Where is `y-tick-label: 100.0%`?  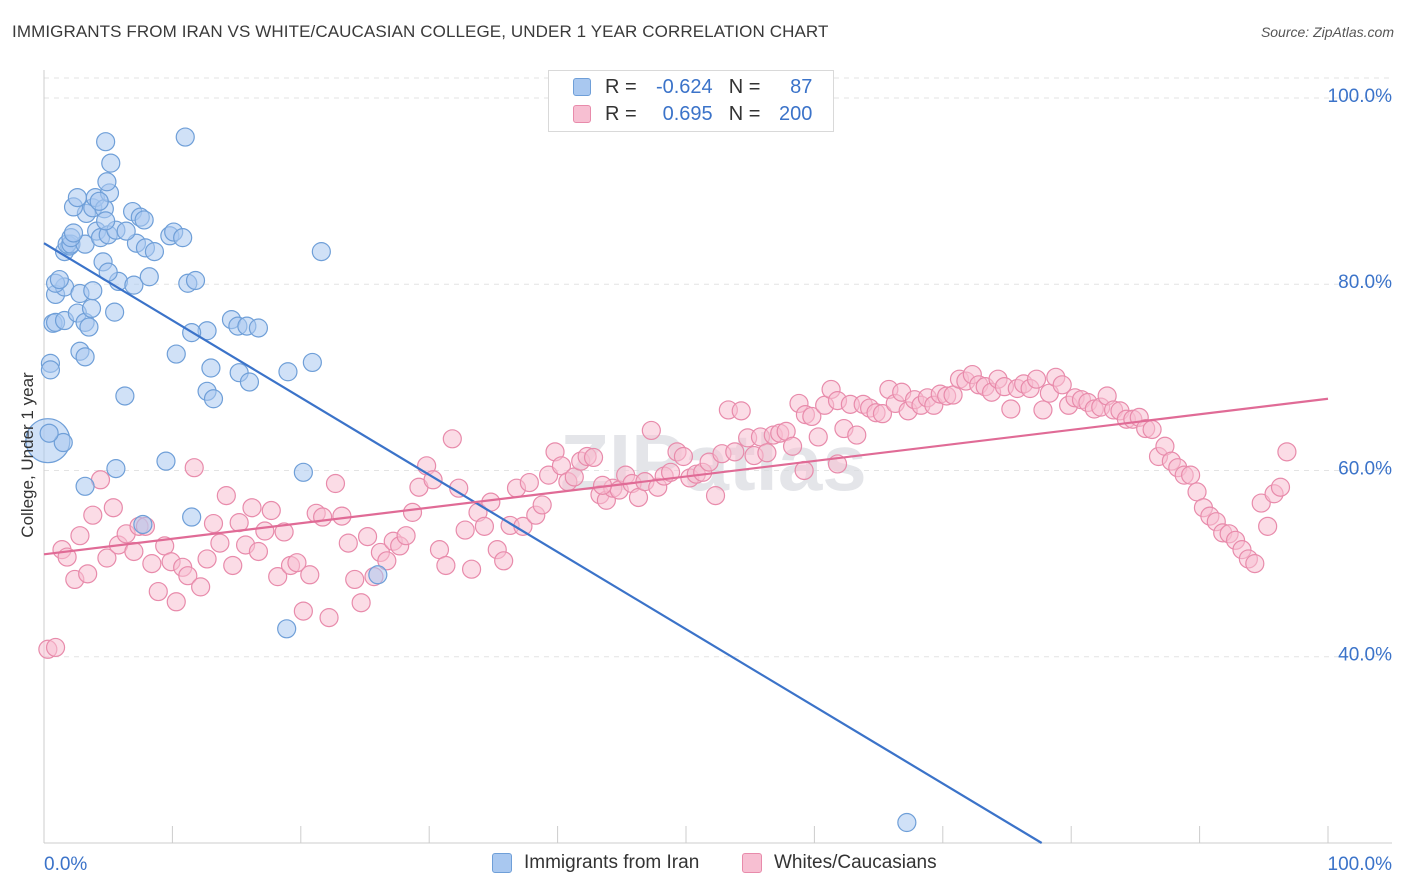
y-tick-label: 100.0% is located at coordinates (1360, 96).